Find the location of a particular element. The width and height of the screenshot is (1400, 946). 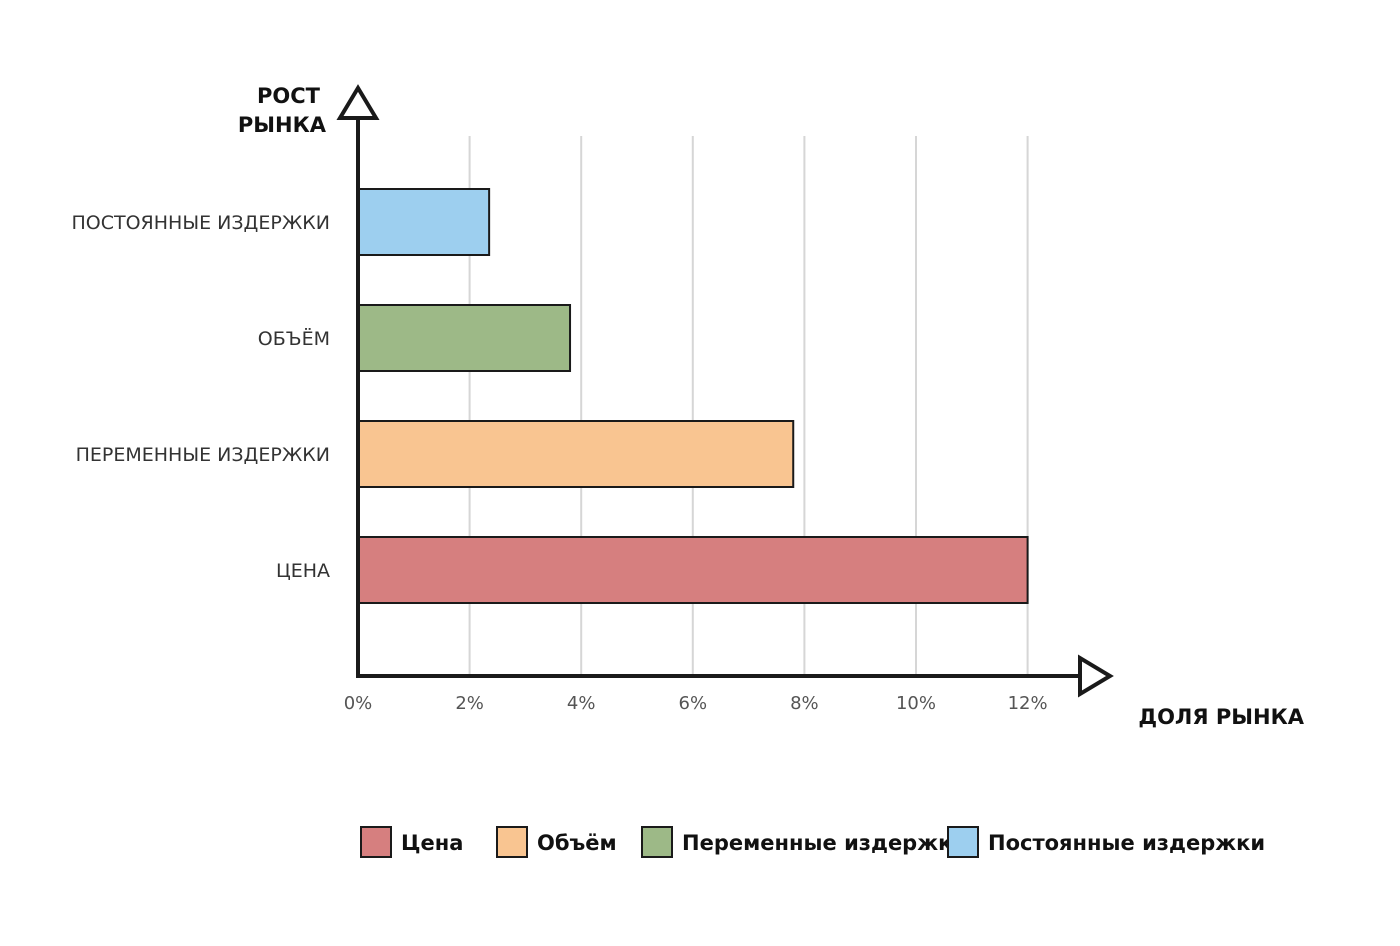

x-tick-label: 2% is located at coordinates (469, 703).